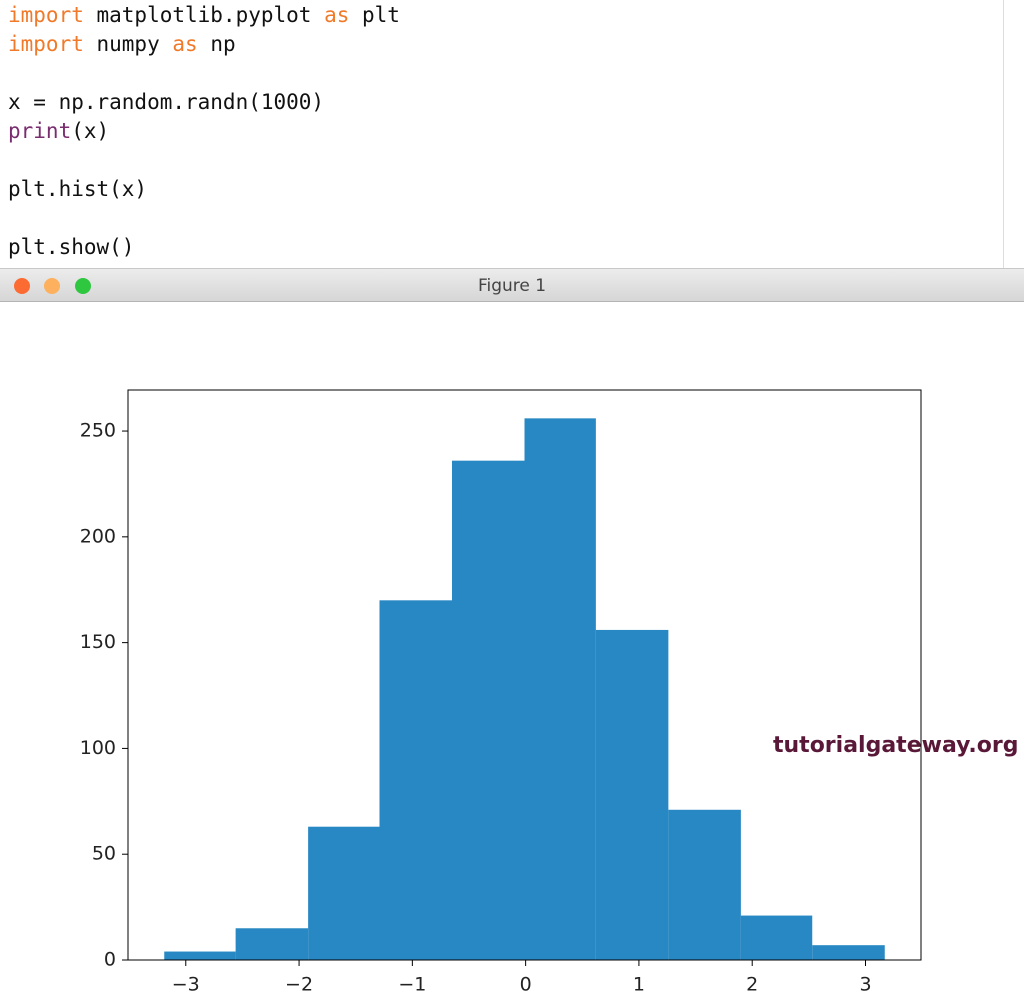  What do you see at coordinates (865, 985) in the screenshot?
I see `x-tick-label: 3` at bounding box center [865, 985].